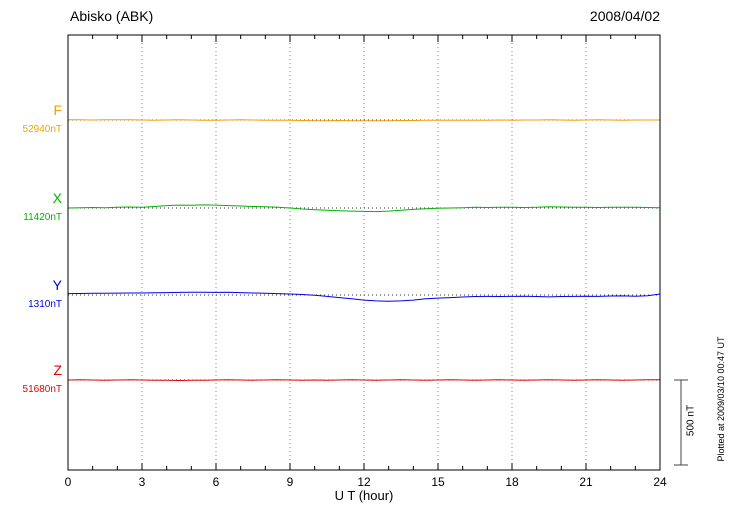 This screenshot has width=730, height=520. What do you see at coordinates (681, 422) in the screenshot?
I see `scale-bar` at bounding box center [681, 422].